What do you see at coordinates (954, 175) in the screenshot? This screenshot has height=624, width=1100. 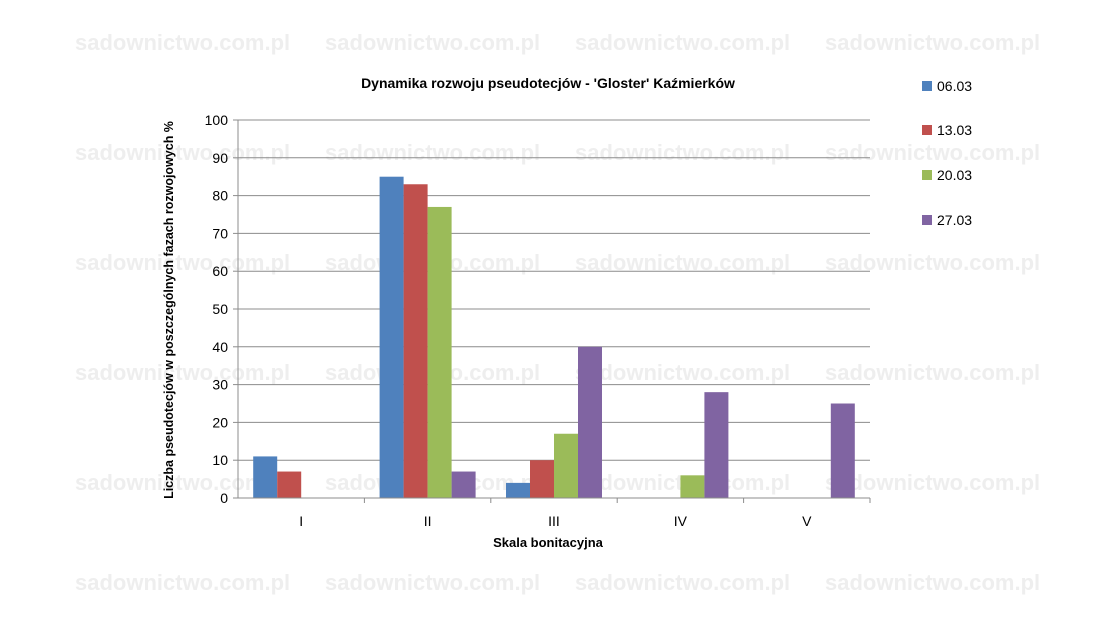 I see `legend-label: 20.03` at bounding box center [954, 175].